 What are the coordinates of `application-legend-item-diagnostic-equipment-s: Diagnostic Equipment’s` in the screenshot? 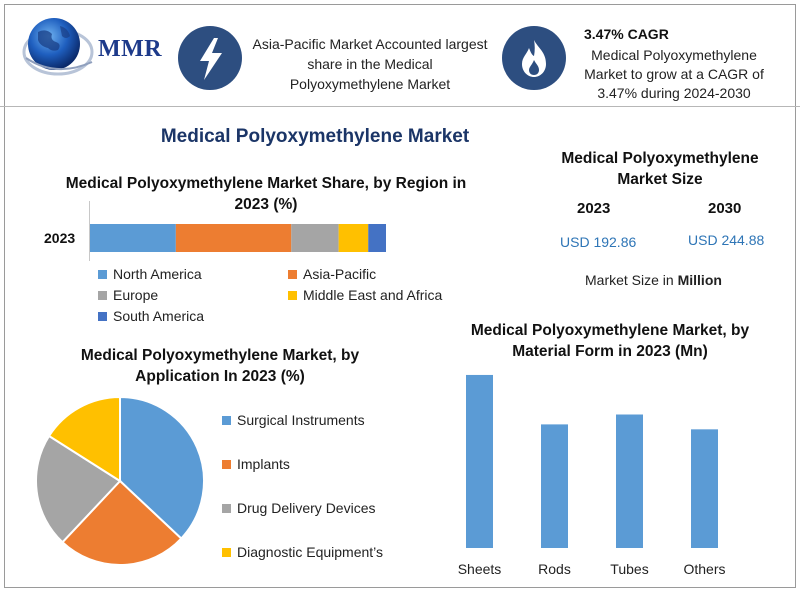 It's located at (302, 552).